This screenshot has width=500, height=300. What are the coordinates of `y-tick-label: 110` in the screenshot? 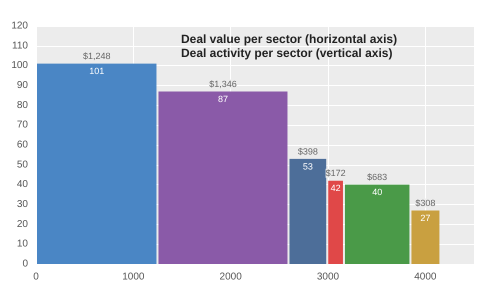 It's located at (20, 46).